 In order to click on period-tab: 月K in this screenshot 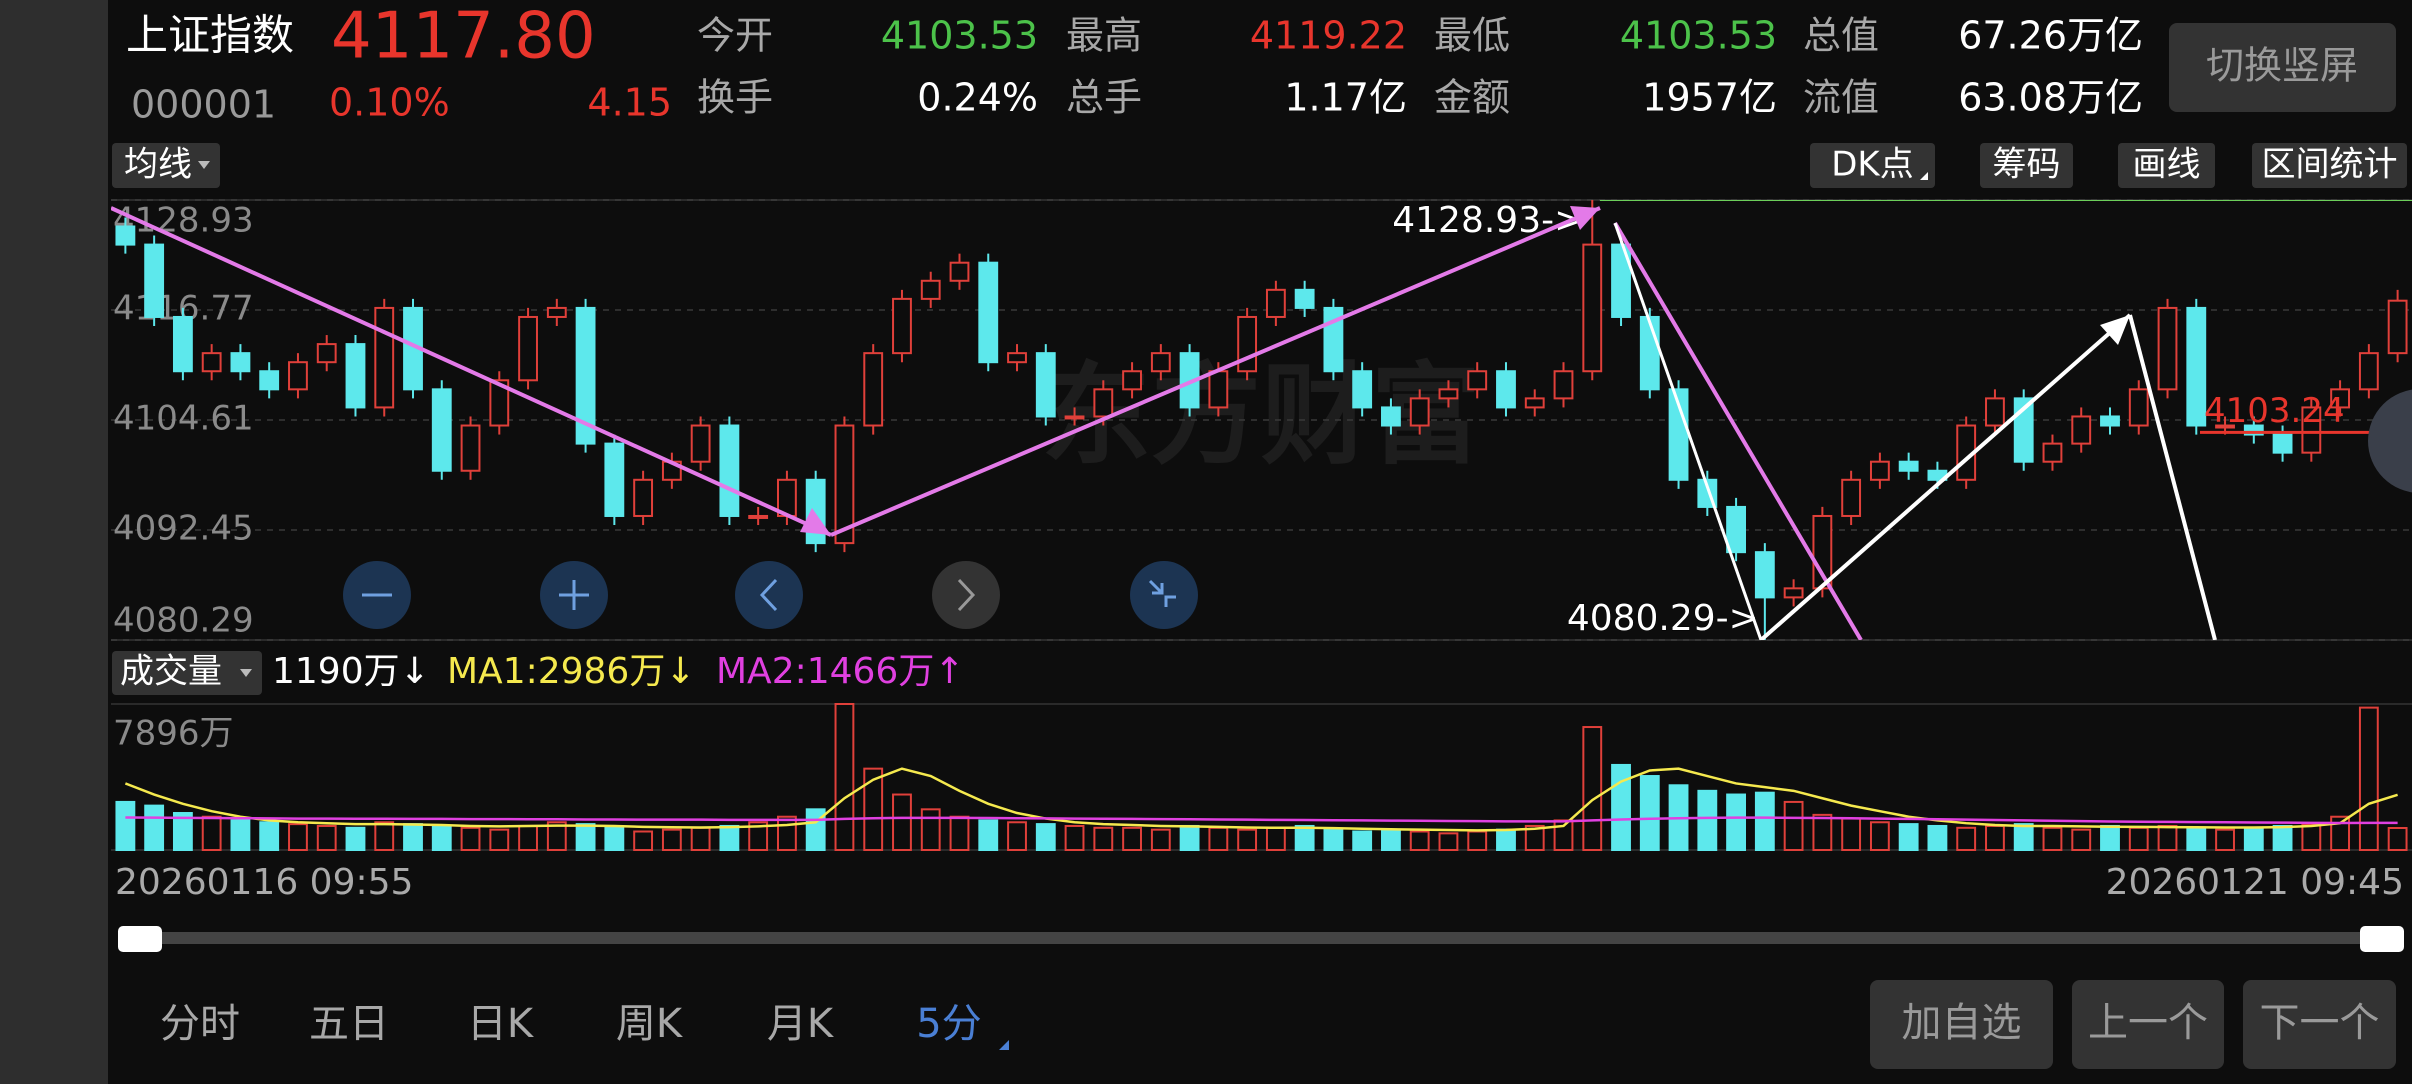, I will do `click(801, 1024)`.